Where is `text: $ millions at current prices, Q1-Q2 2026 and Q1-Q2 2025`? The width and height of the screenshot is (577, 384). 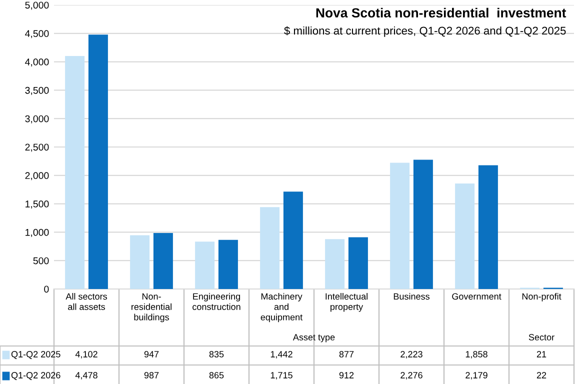
text: $ millions at current prices, Q1-Q2 2026 and Q1-Q2 2025 is located at coordinates (425, 31).